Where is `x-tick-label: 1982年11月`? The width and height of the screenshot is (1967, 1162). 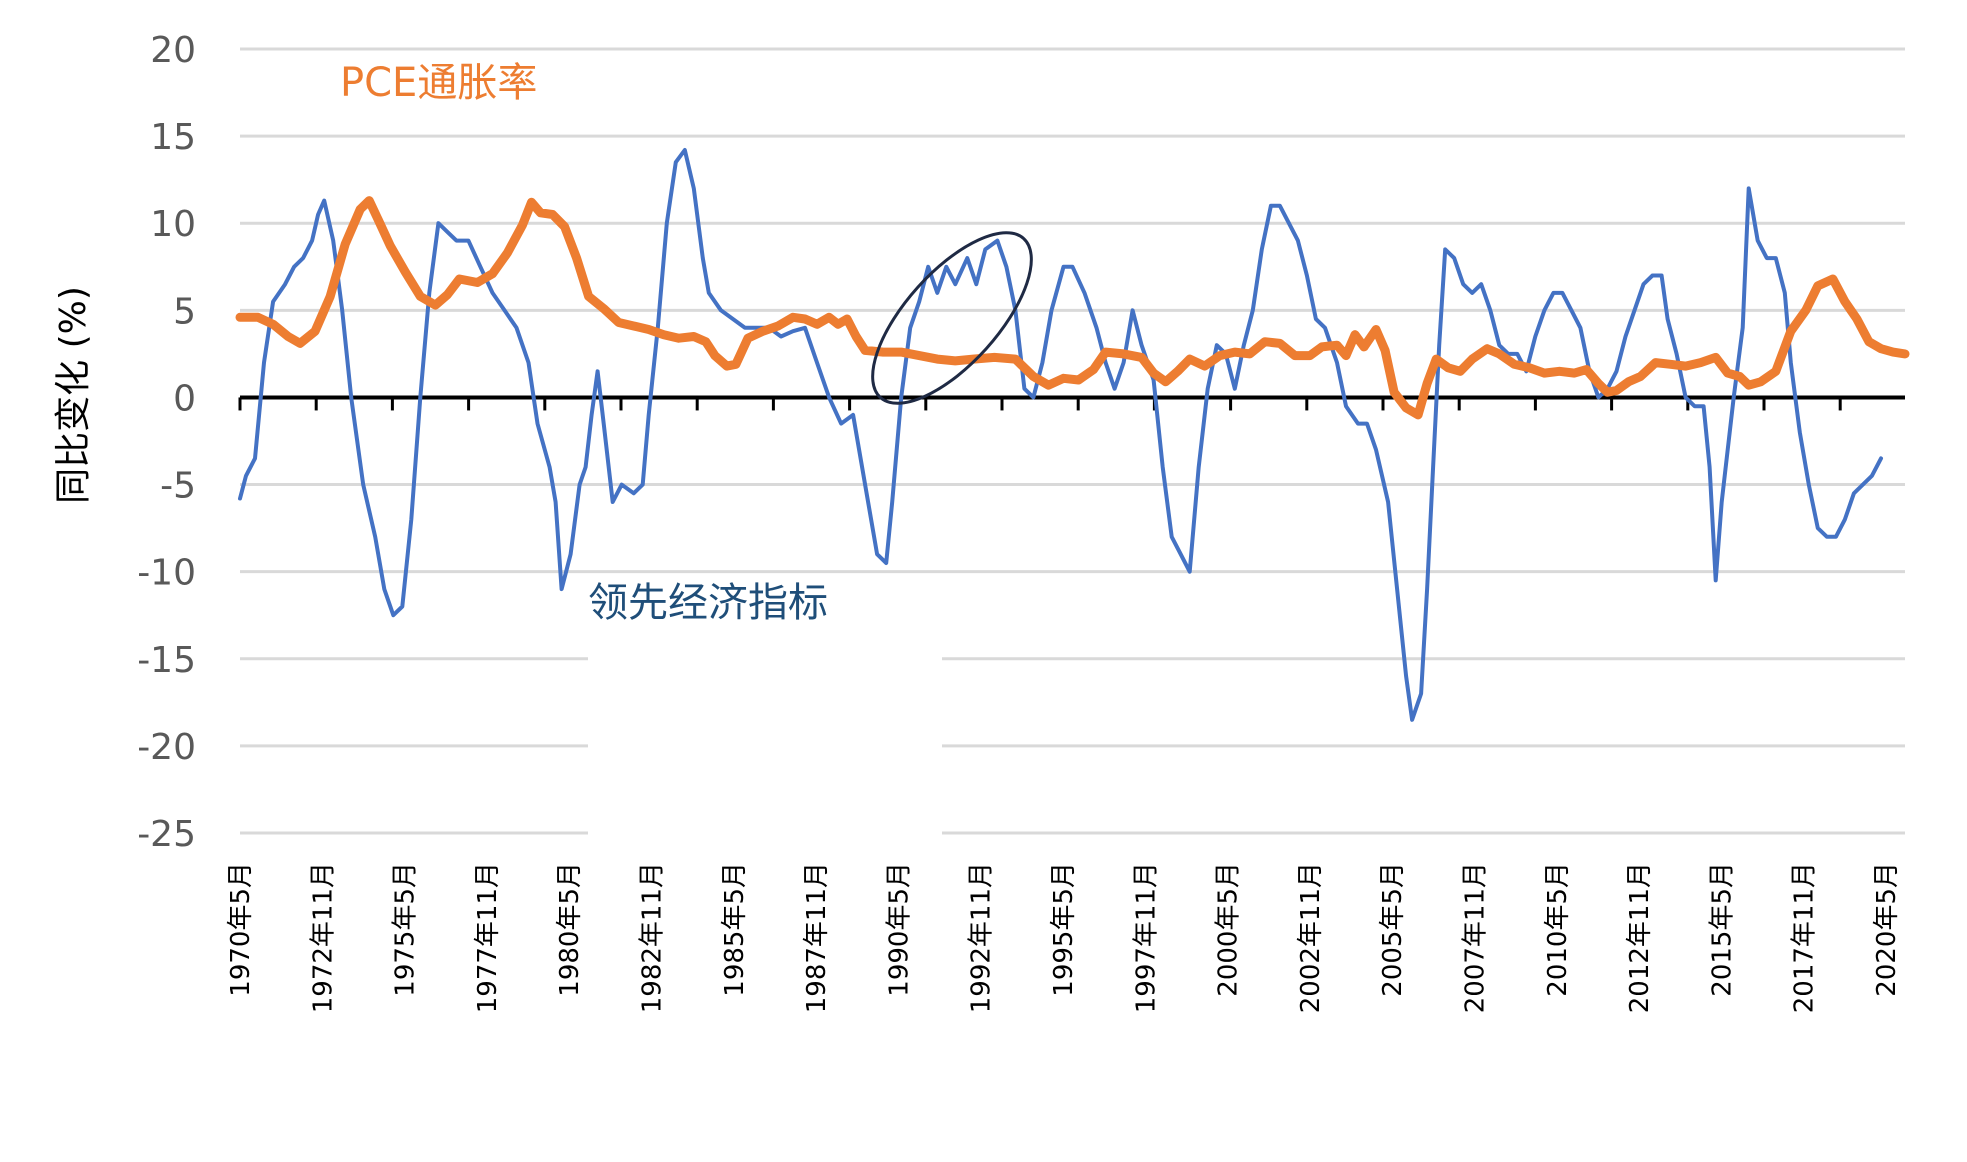 x-tick-label: 1982年11月 is located at coordinates (653, 937).